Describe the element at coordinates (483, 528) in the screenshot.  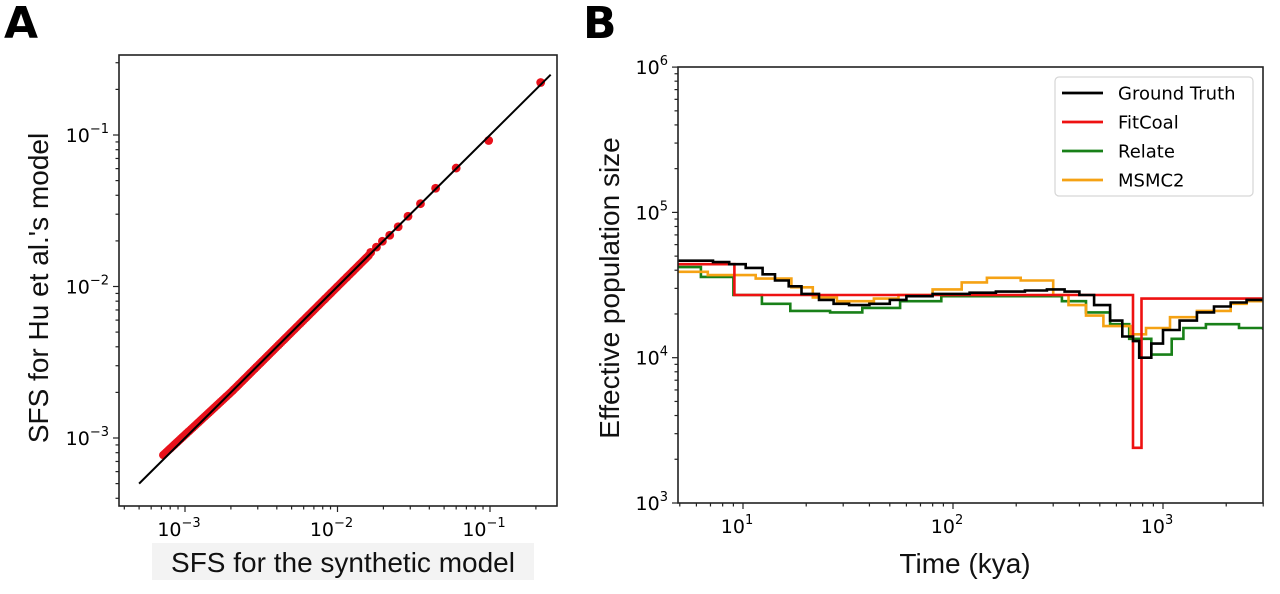
I see `panel-a-x-tick-label: 10⁻¹` at that location.